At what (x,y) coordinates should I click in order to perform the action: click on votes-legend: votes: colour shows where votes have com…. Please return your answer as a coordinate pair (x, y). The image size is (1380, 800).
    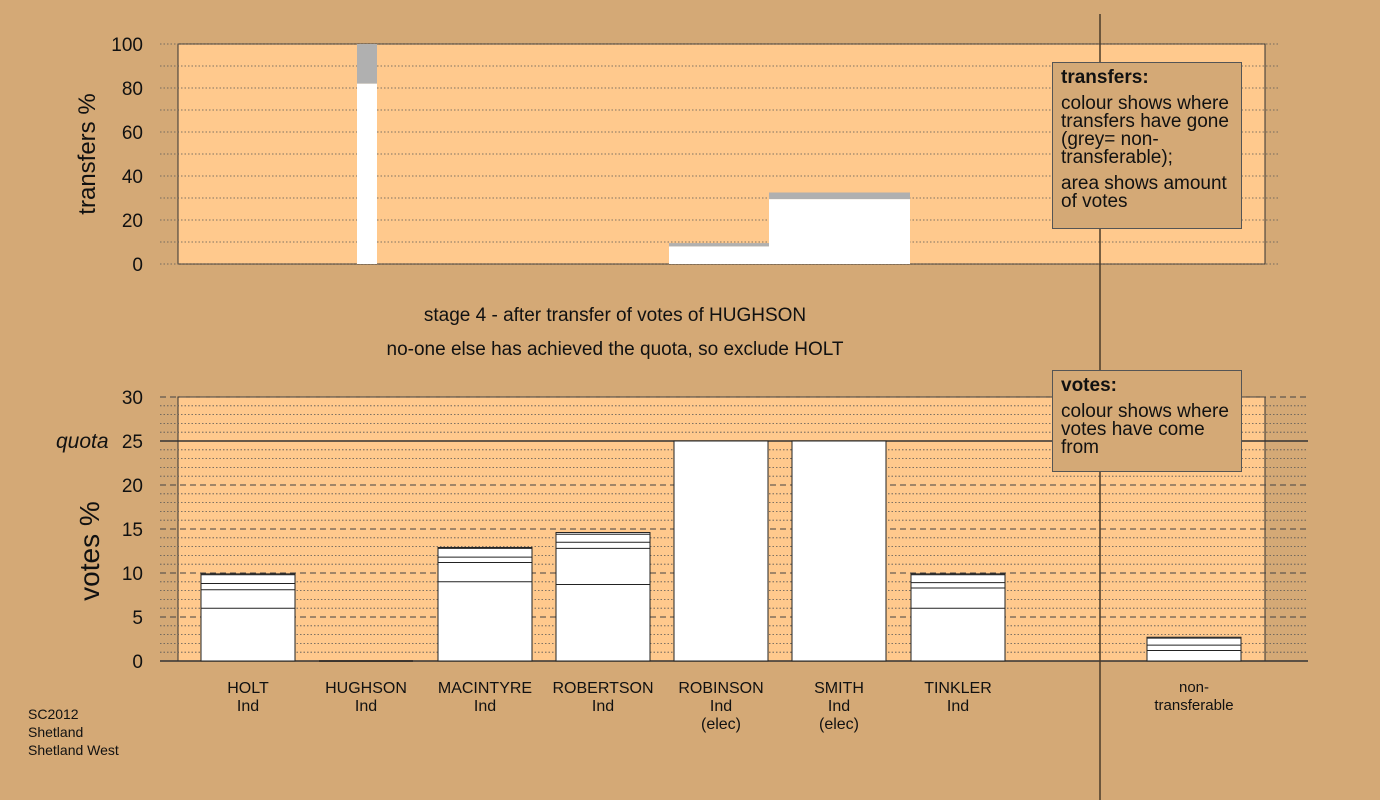
    Looking at the image, I should click on (1147, 421).